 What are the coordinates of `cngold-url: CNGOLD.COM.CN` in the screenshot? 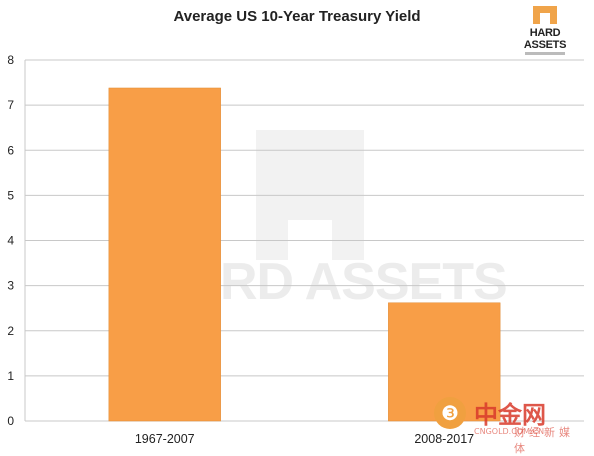 It's located at (509, 431).